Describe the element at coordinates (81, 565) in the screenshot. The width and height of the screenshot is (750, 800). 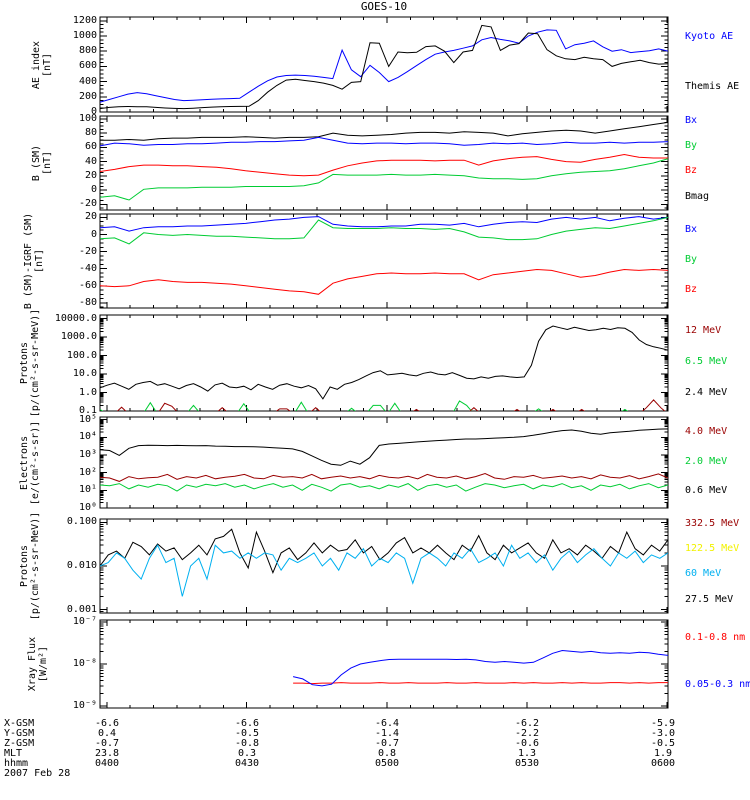
I see `y-tick-label: 0.010` at that location.